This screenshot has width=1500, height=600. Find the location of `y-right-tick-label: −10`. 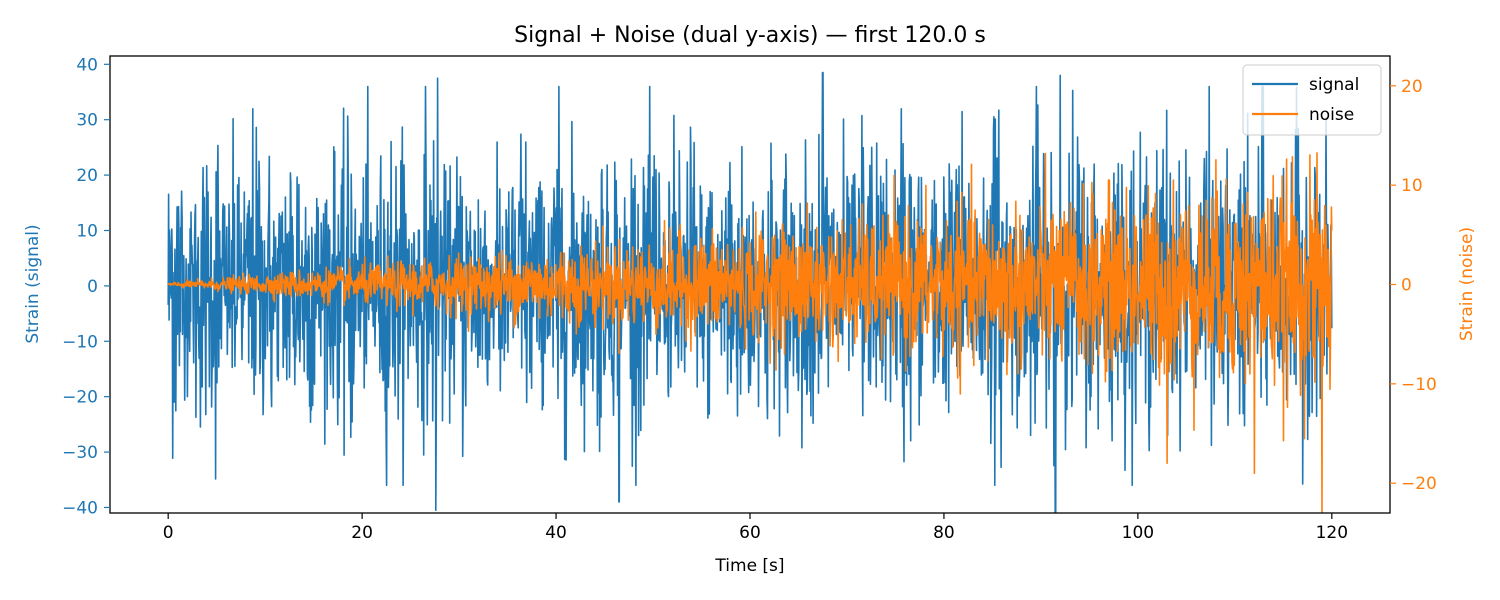

y-right-tick-label: −10 is located at coordinates (1419, 385).